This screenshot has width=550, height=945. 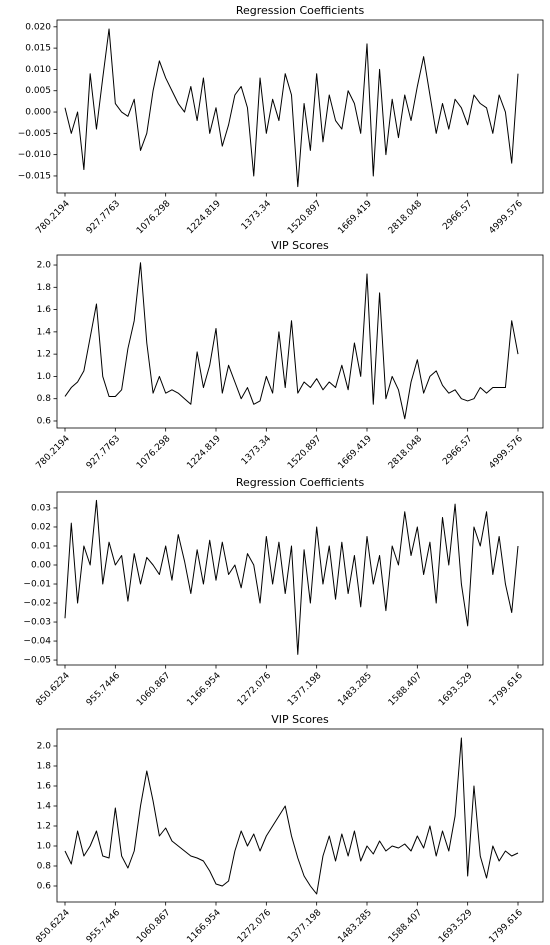 What do you see at coordinates (38, 113) in the screenshot?
I see `y-tick-label: 0.000` at bounding box center [38, 113].